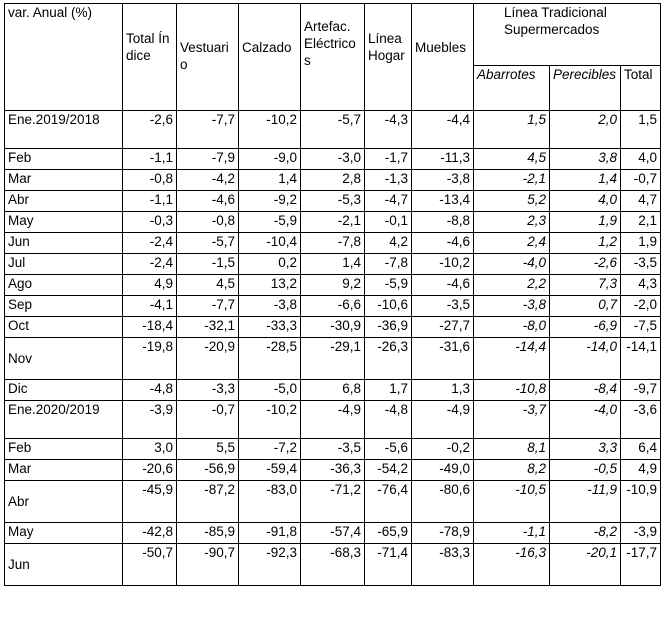  What do you see at coordinates (388, 129) in the screenshot?
I see `linea-hogar-cell: -4,3` at bounding box center [388, 129].